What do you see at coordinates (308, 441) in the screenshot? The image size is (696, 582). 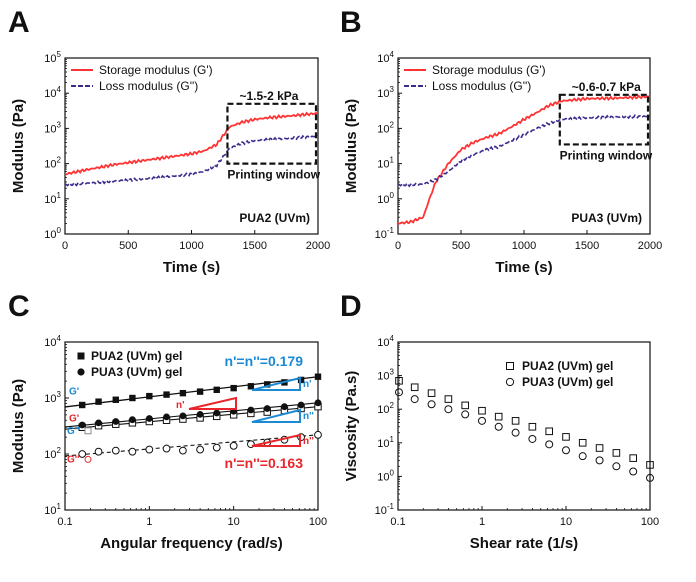 I see `label-n-double-prime-red: n''` at bounding box center [308, 441].